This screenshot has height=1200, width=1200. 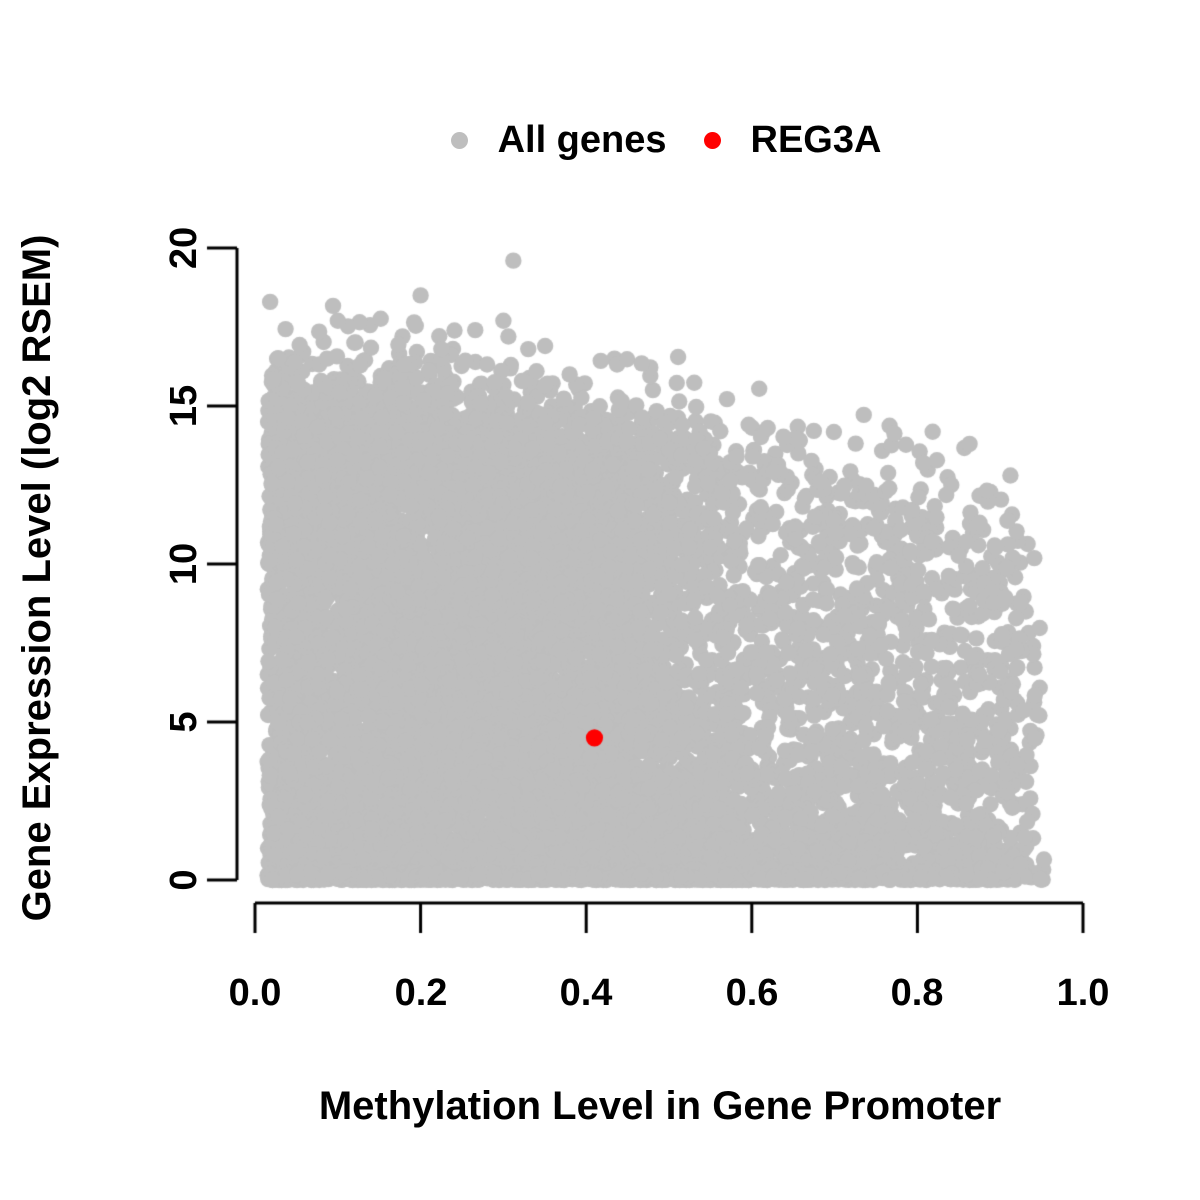 I want to click on y-tick-label: 0, so click(x=184, y=880).